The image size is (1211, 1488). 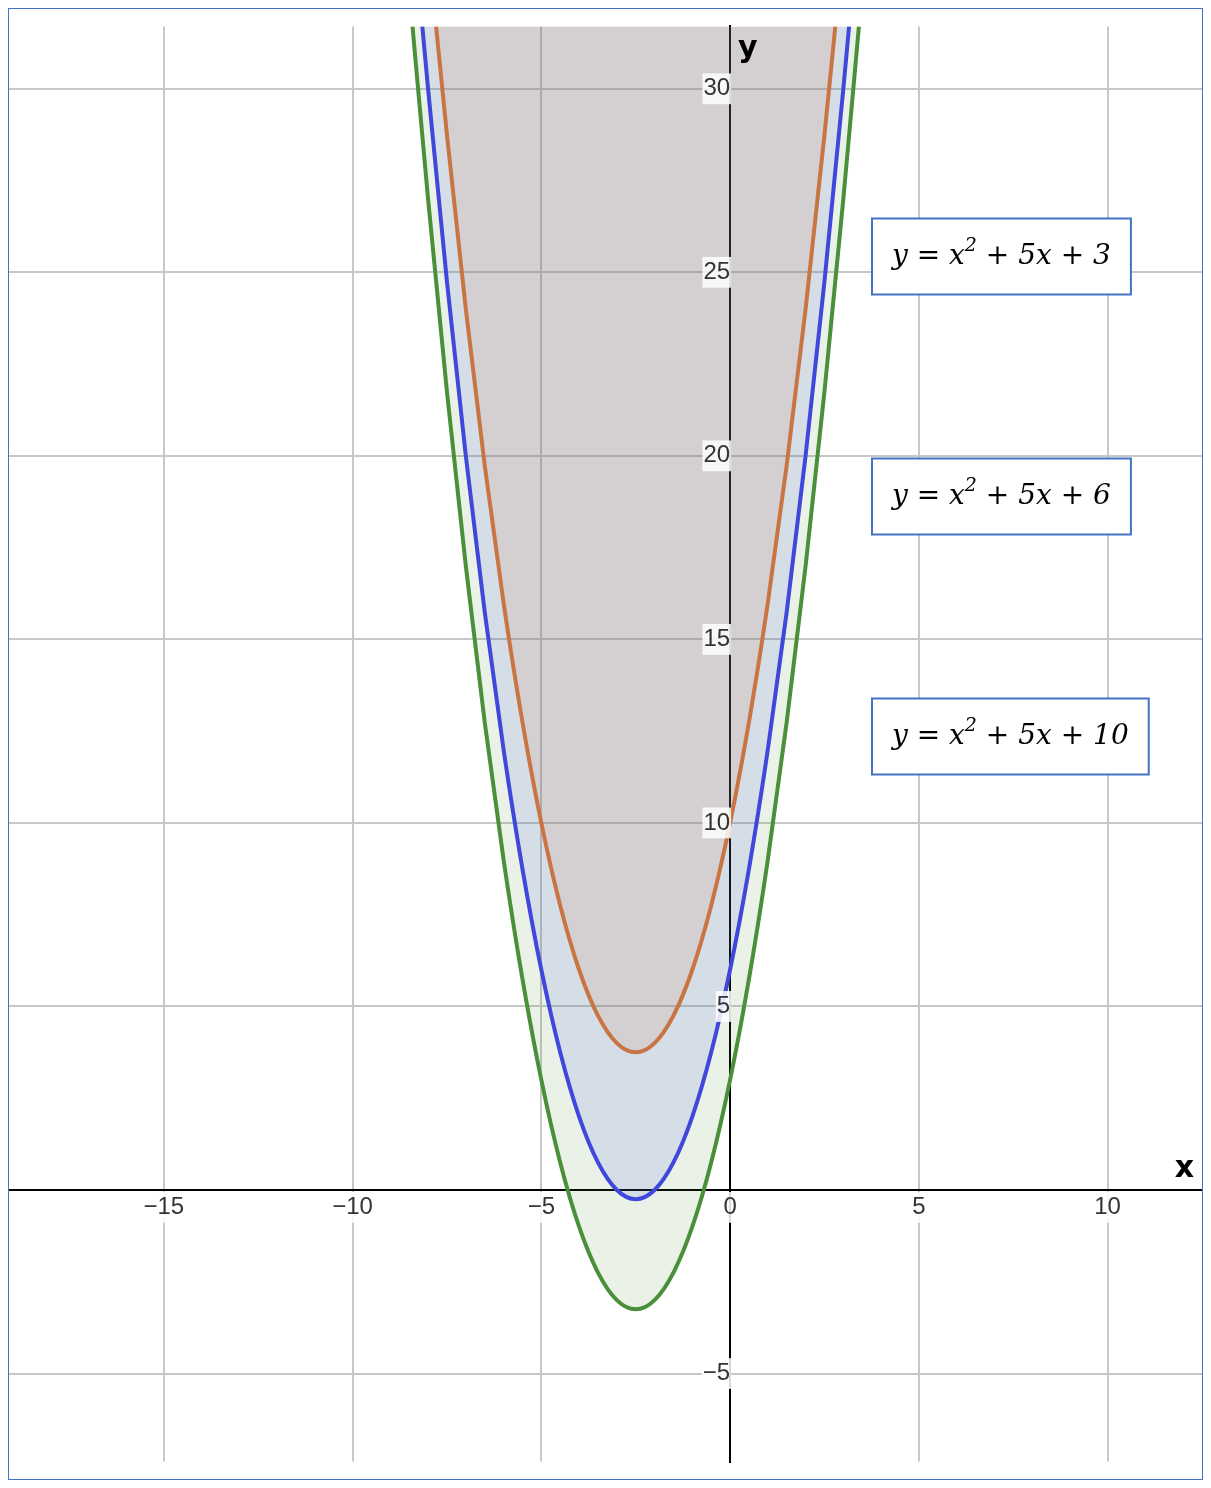 I want to click on y-tick-label: 5, so click(x=723, y=1005).